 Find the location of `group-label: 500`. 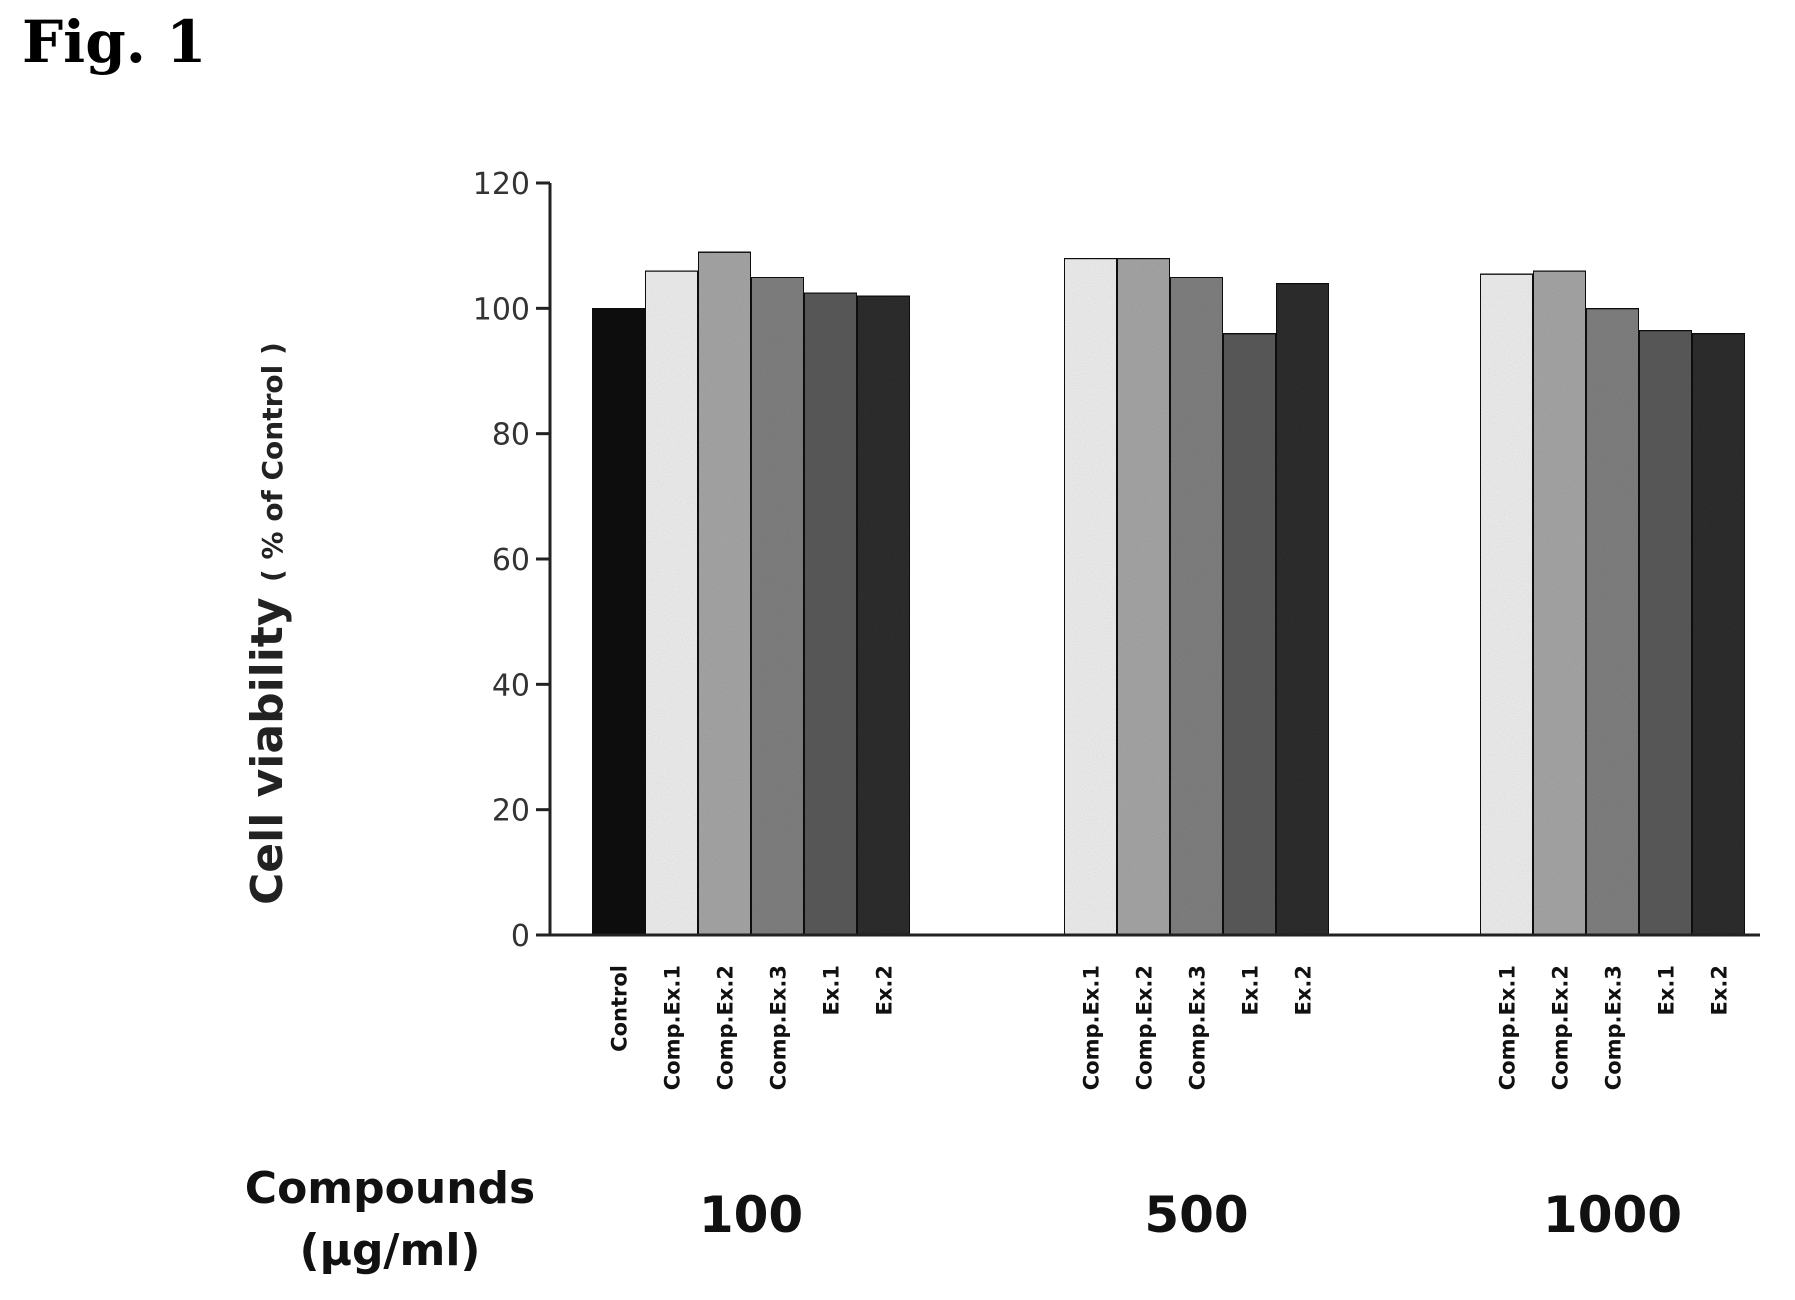

group-label: 500 is located at coordinates (1196, 1215).